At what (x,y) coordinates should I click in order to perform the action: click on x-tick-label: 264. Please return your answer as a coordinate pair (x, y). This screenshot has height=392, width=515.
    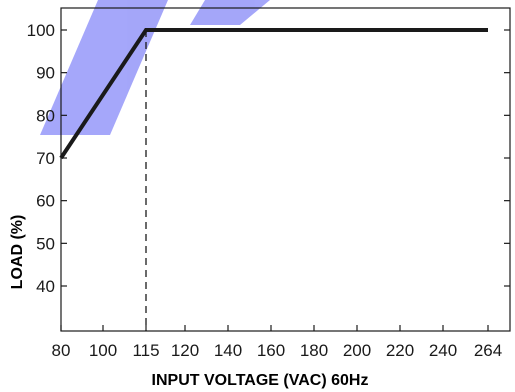
    Looking at the image, I should click on (488, 350).